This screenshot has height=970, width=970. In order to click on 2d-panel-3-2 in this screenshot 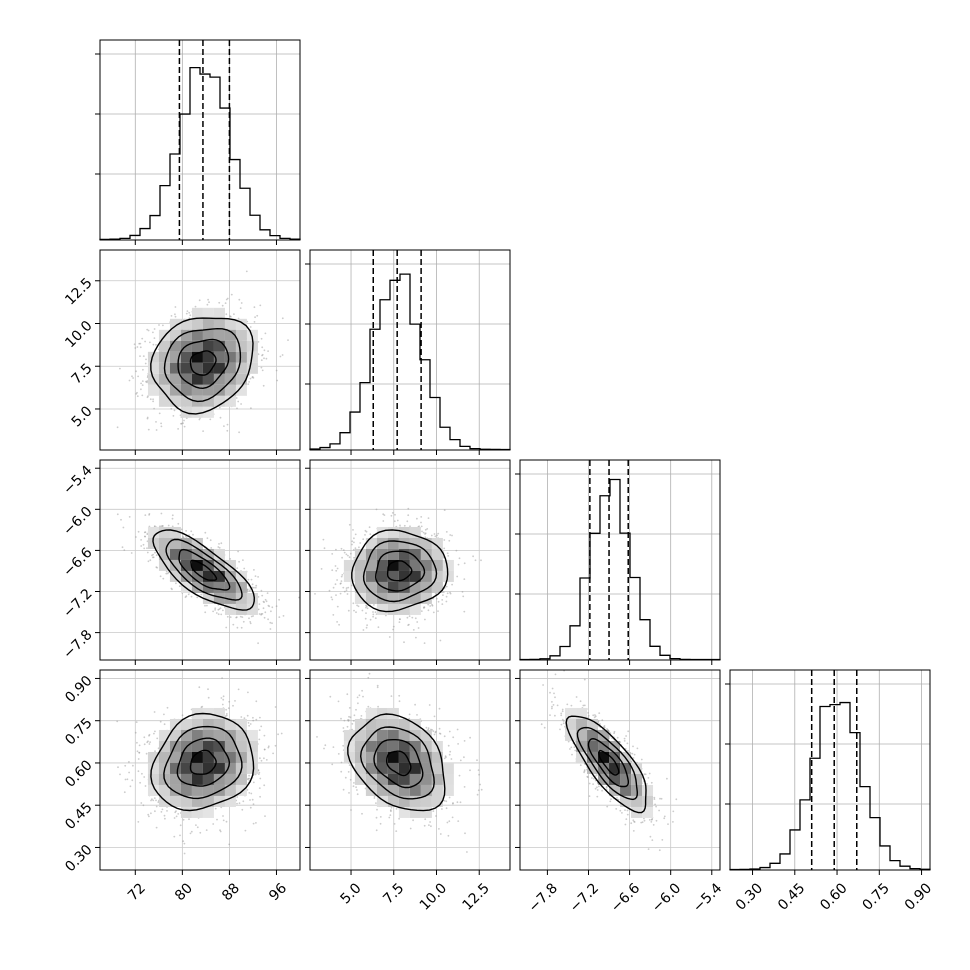, I will do `click(618, 772)`.